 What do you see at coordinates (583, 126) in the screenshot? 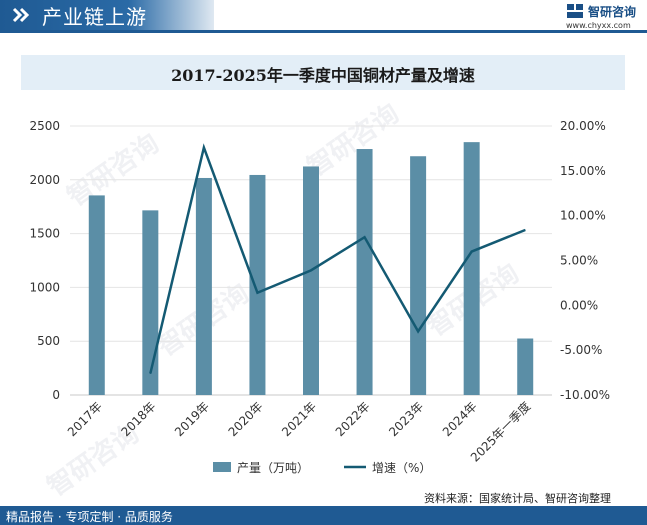
I see `right-tick-label: 20.00%` at bounding box center [583, 126].